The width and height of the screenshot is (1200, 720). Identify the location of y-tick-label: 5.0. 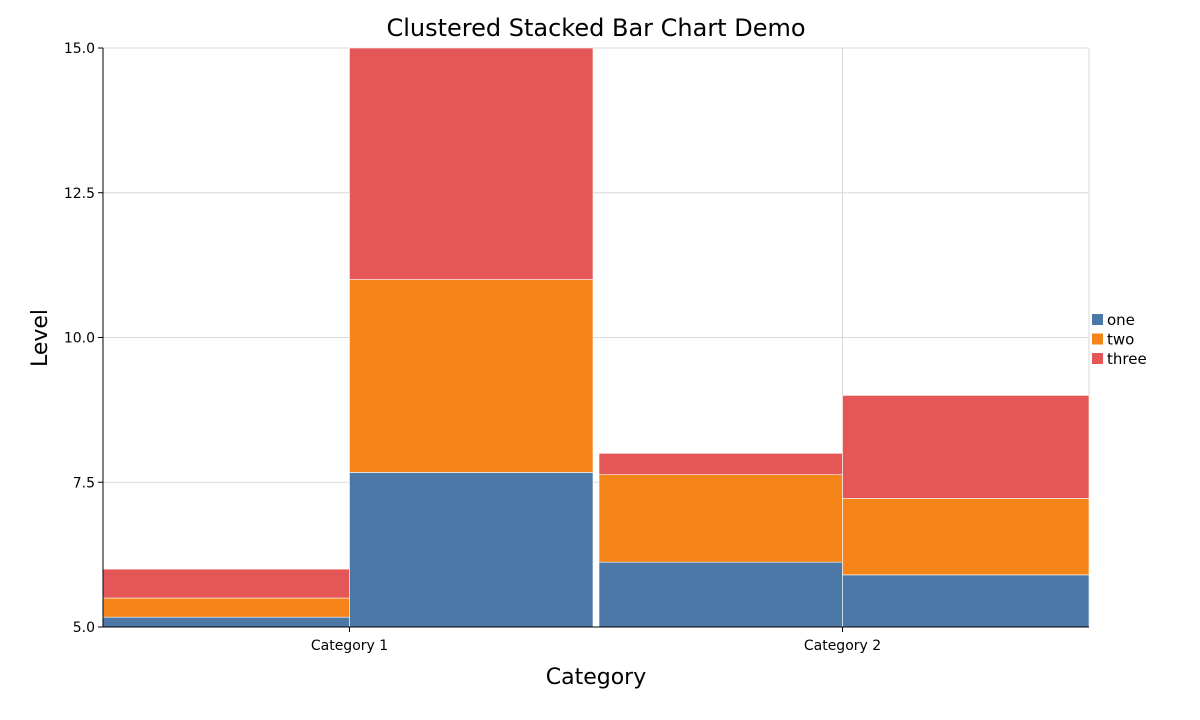
(84, 628).